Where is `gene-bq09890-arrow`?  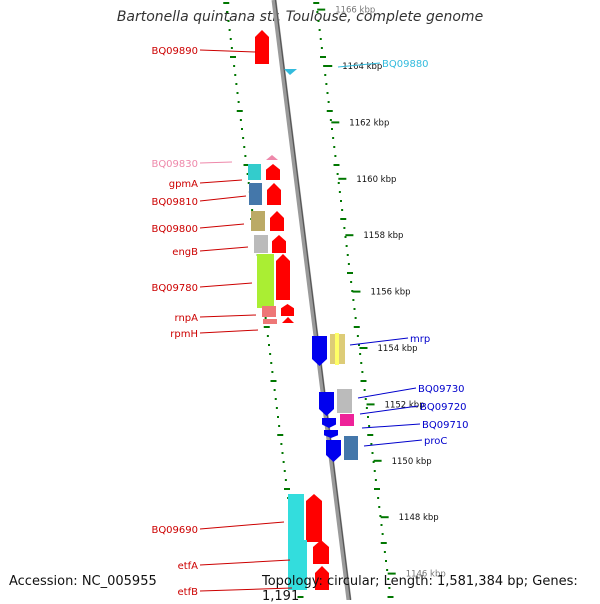
gene-bq09890-arrow is located at coordinates (262, 47).